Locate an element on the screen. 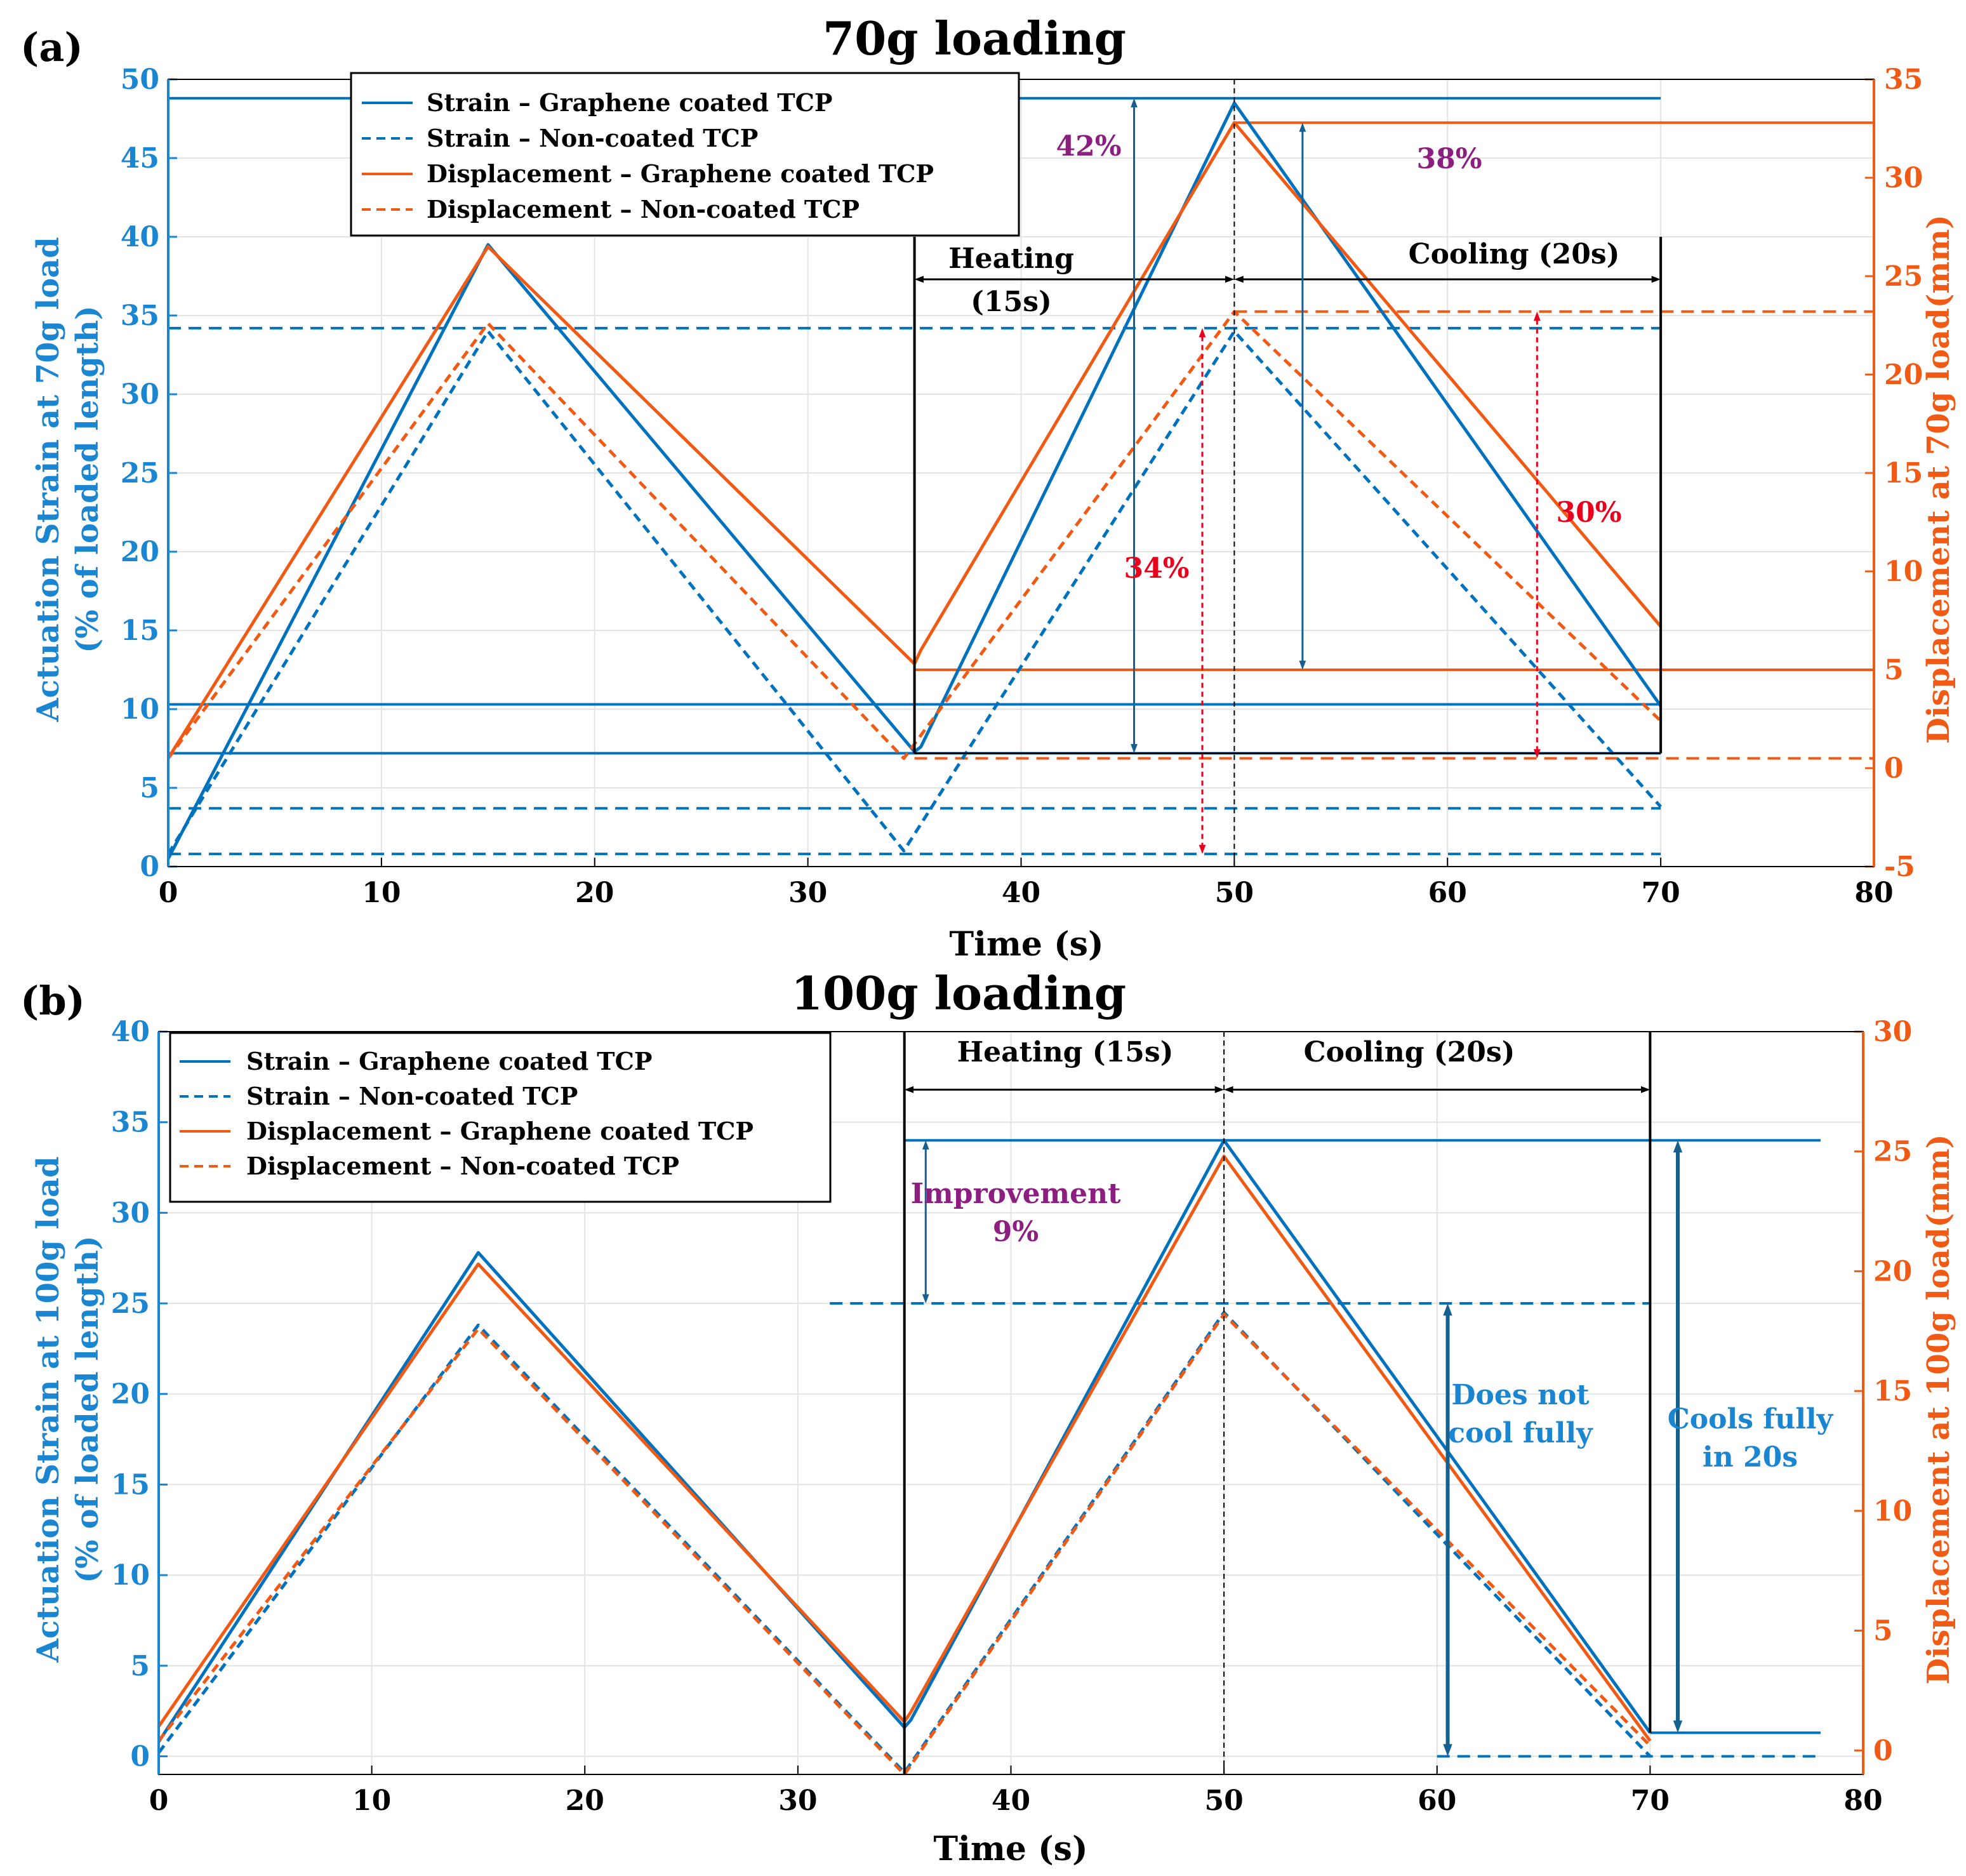 The image size is (1966, 1876). panel-a-xtick-label-3: 30 is located at coordinates (807, 893).